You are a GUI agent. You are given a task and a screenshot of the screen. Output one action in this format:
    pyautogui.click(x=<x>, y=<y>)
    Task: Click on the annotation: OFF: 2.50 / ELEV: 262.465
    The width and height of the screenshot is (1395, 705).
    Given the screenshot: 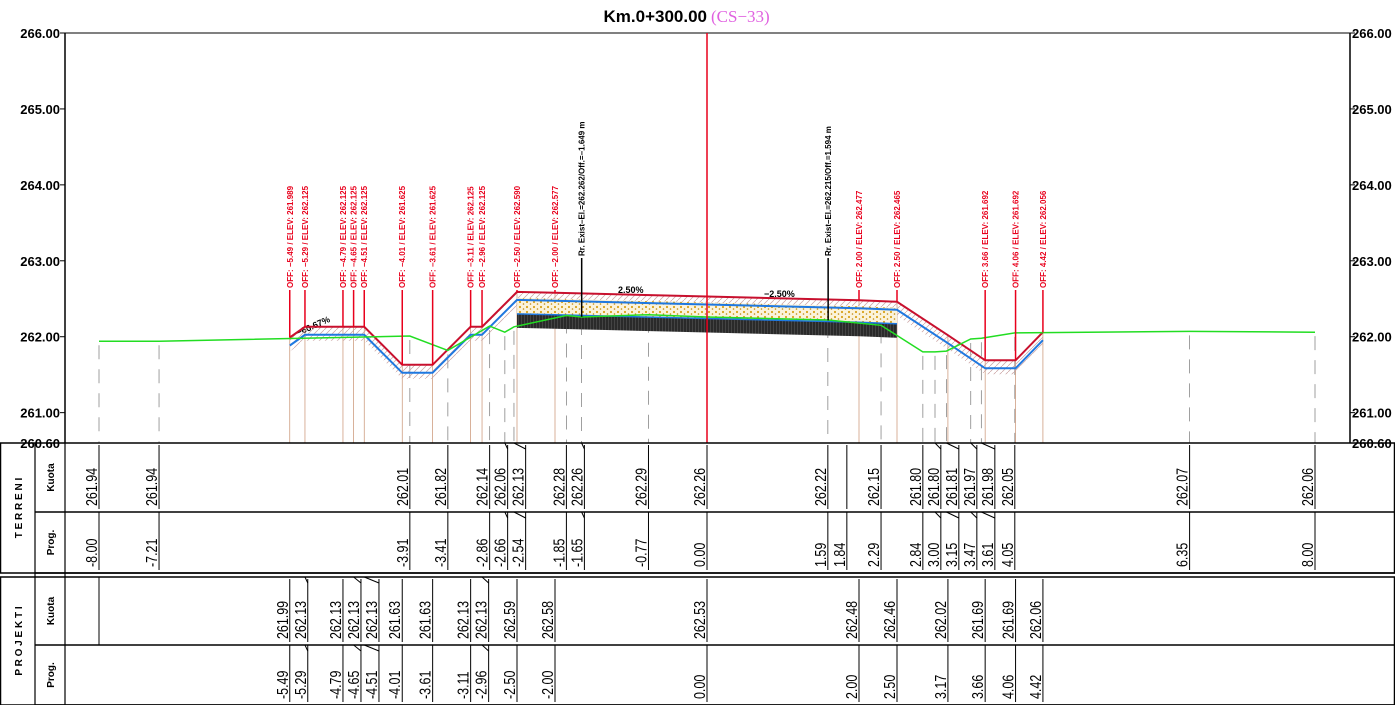 What is the action you would take?
    pyautogui.click(x=897, y=239)
    